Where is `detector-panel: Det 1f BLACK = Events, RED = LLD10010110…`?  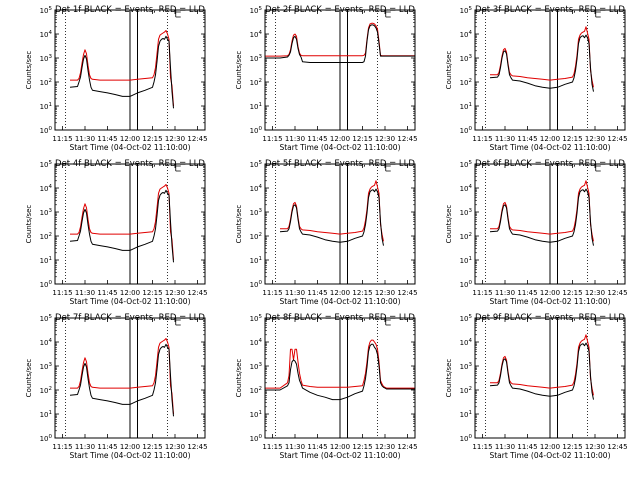
detector-panel: Det 1f BLACK = Events, RED = LLD10010110… is located at coordinates (116, 78).